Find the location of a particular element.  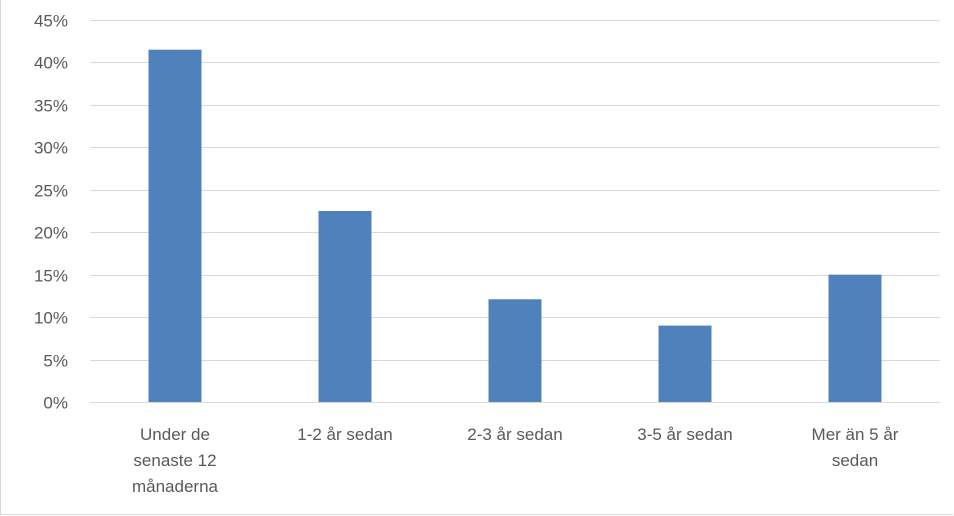

y-tick-label: 0% is located at coordinates (55, 403).